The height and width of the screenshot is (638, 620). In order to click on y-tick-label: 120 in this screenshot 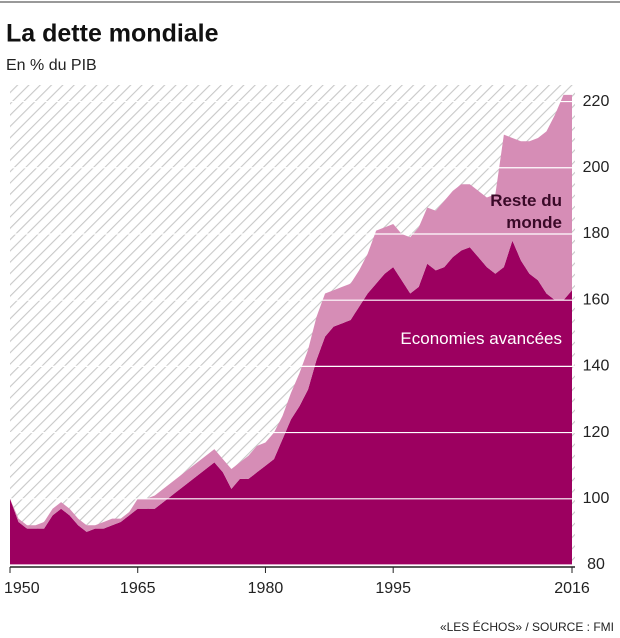, I will do `click(596, 432)`.